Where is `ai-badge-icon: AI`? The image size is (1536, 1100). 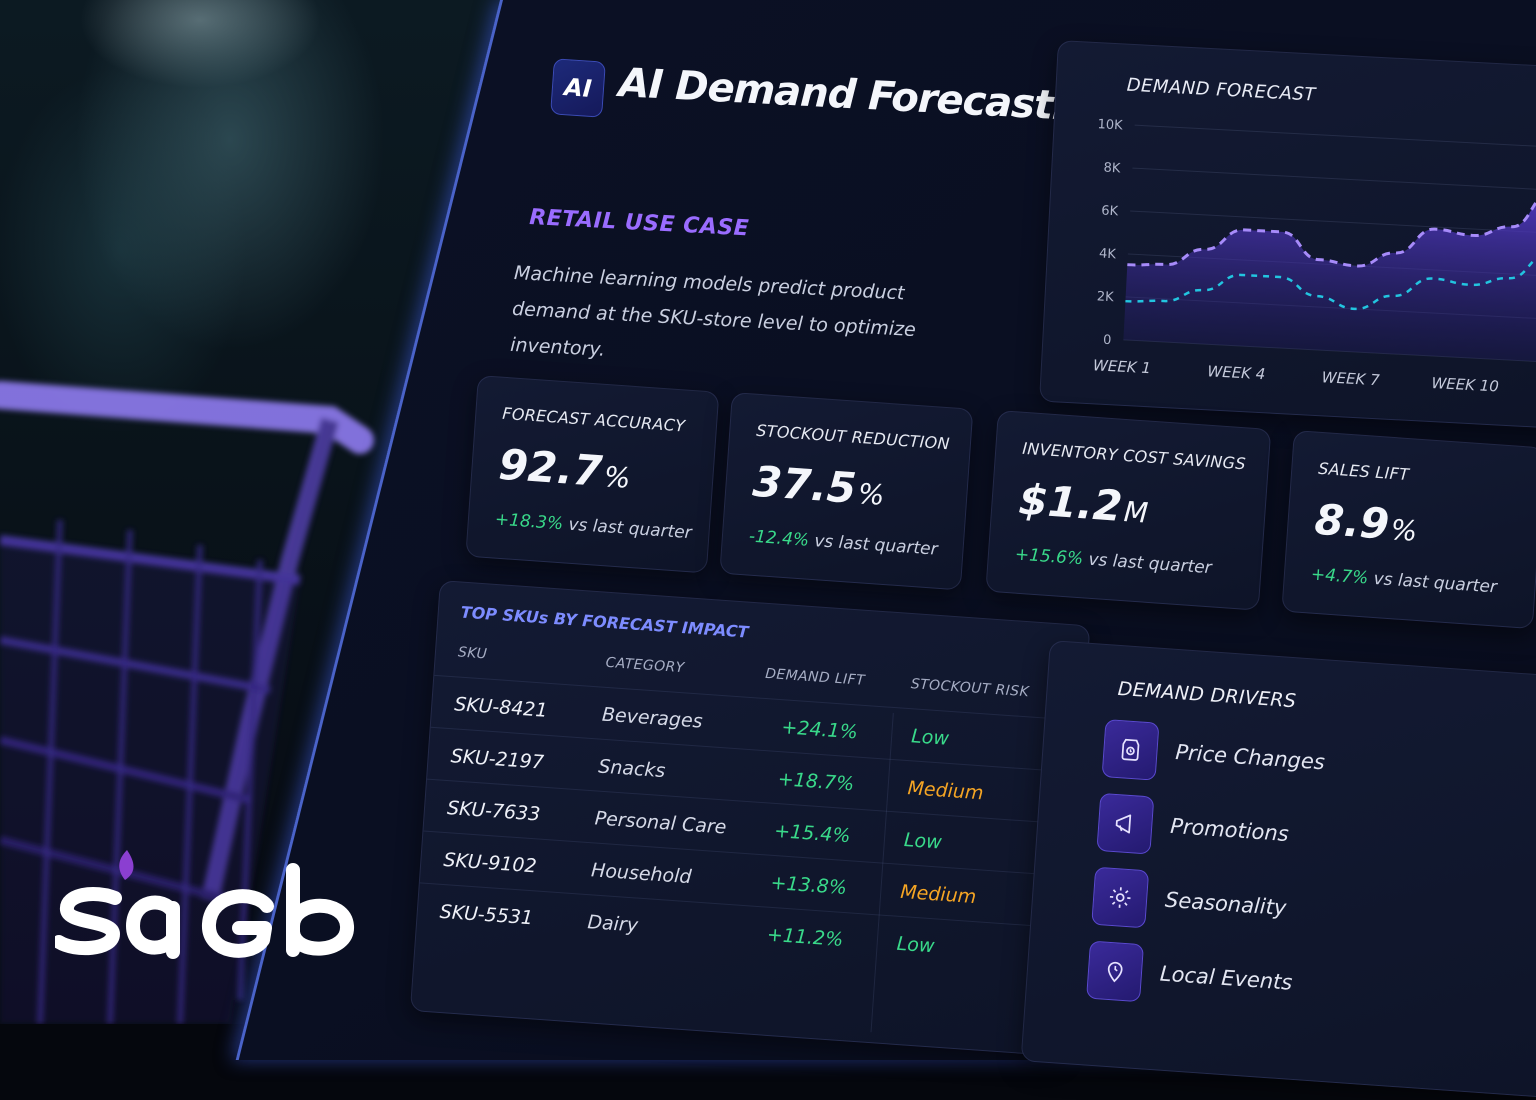
ai-badge-icon: AI is located at coordinates (578, 88).